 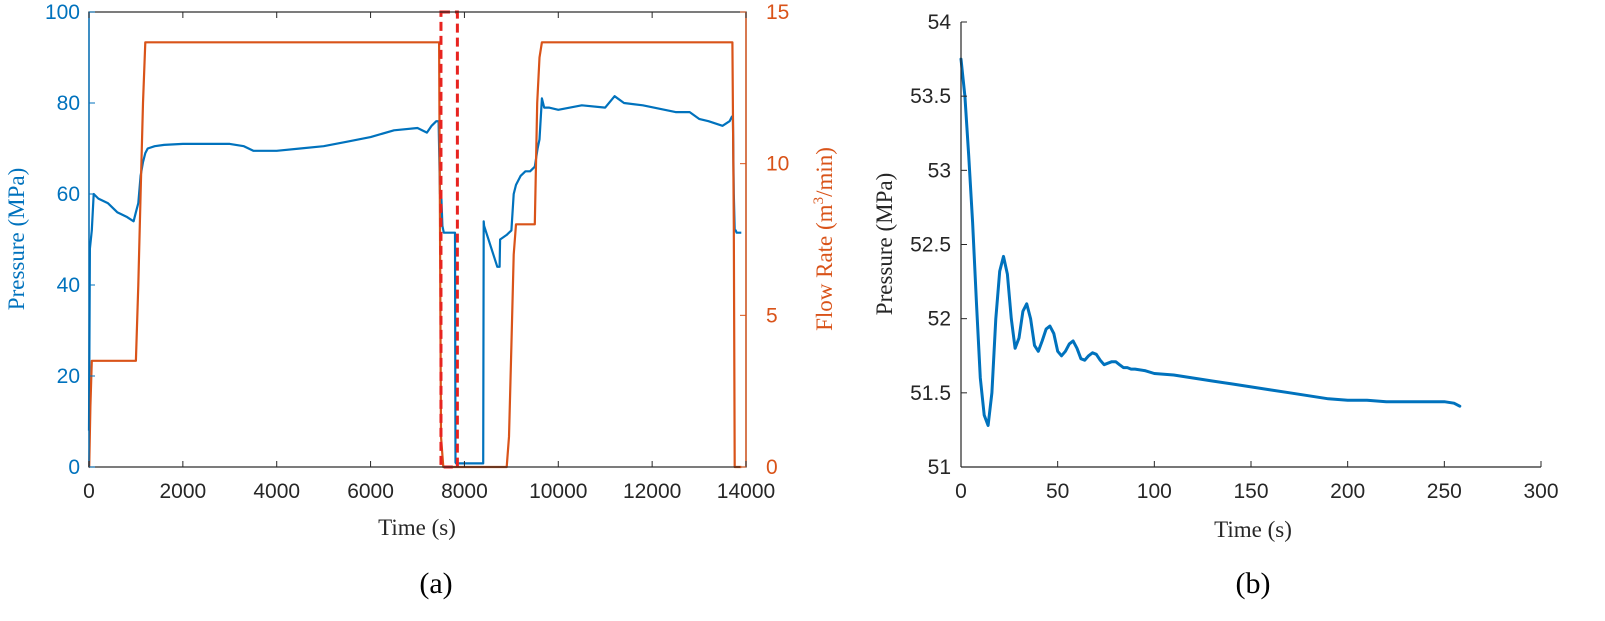 I want to click on y-tick-label: 53, so click(x=939, y=170).